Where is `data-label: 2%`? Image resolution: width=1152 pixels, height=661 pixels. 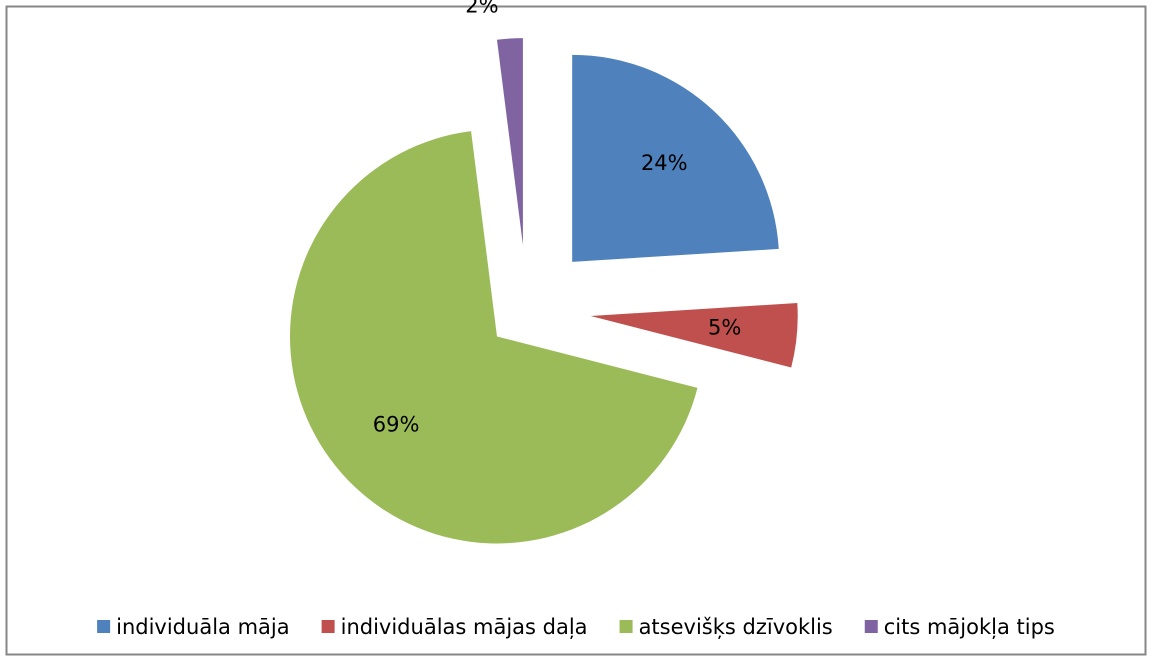
data-label: 2% is located at coordinates (481, 9).